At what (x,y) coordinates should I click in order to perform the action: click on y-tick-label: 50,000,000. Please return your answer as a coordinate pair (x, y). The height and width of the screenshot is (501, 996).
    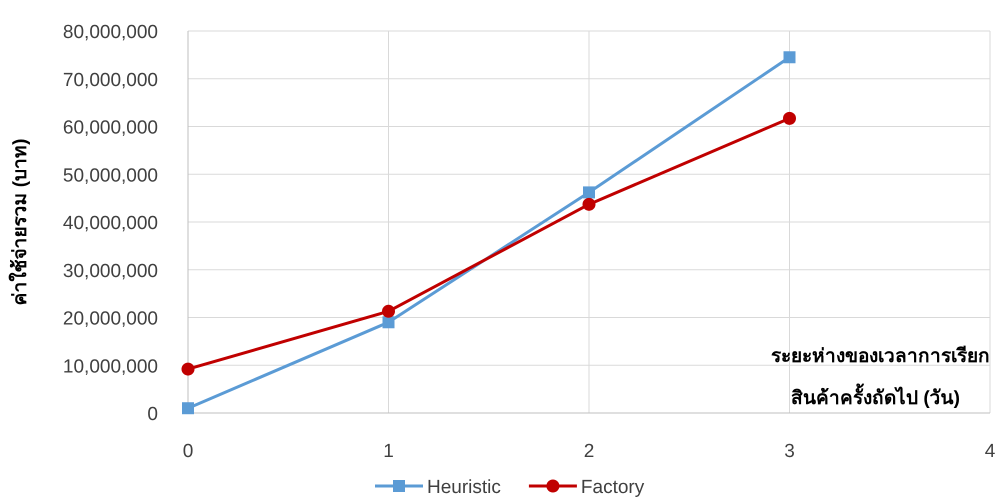
    Looking at the image, I should click on (110, 175).